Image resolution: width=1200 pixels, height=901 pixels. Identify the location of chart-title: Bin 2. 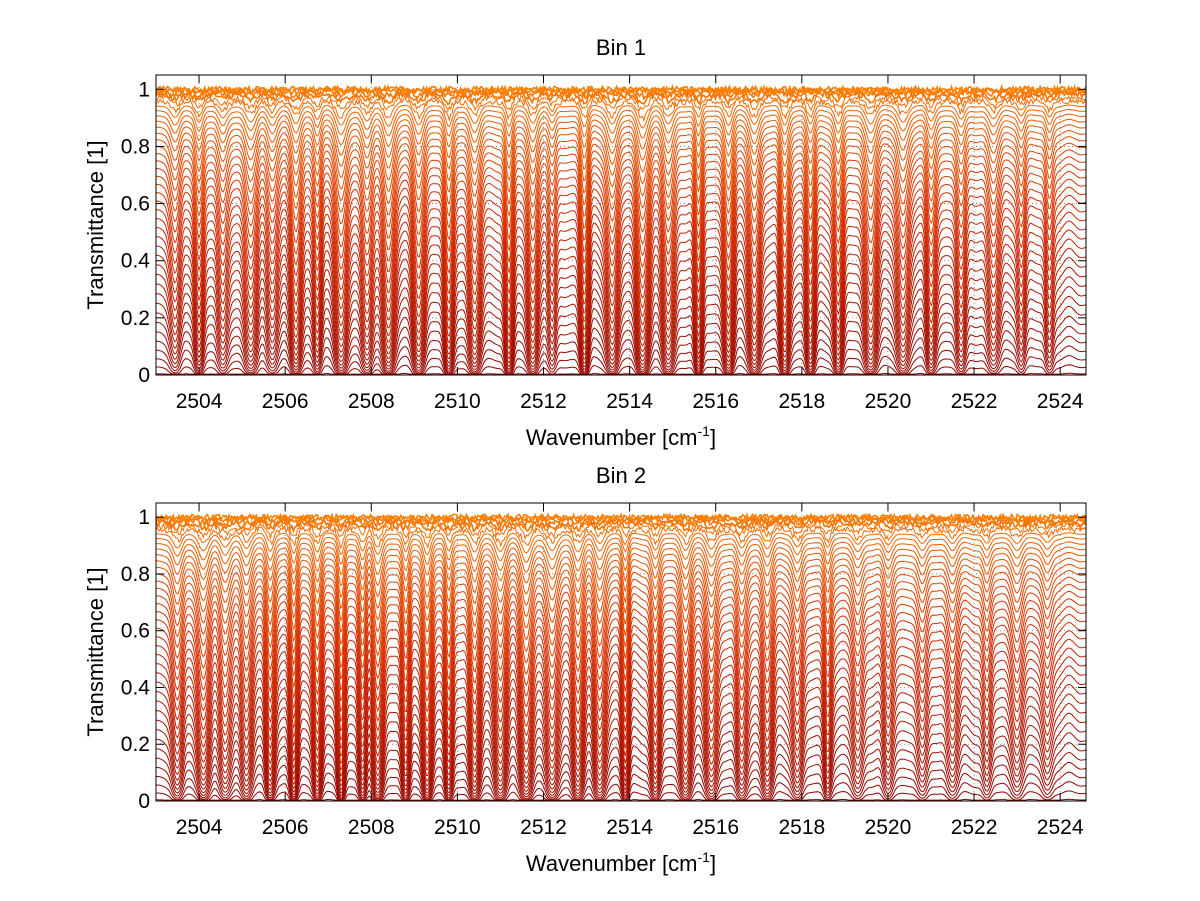
(621, 475).